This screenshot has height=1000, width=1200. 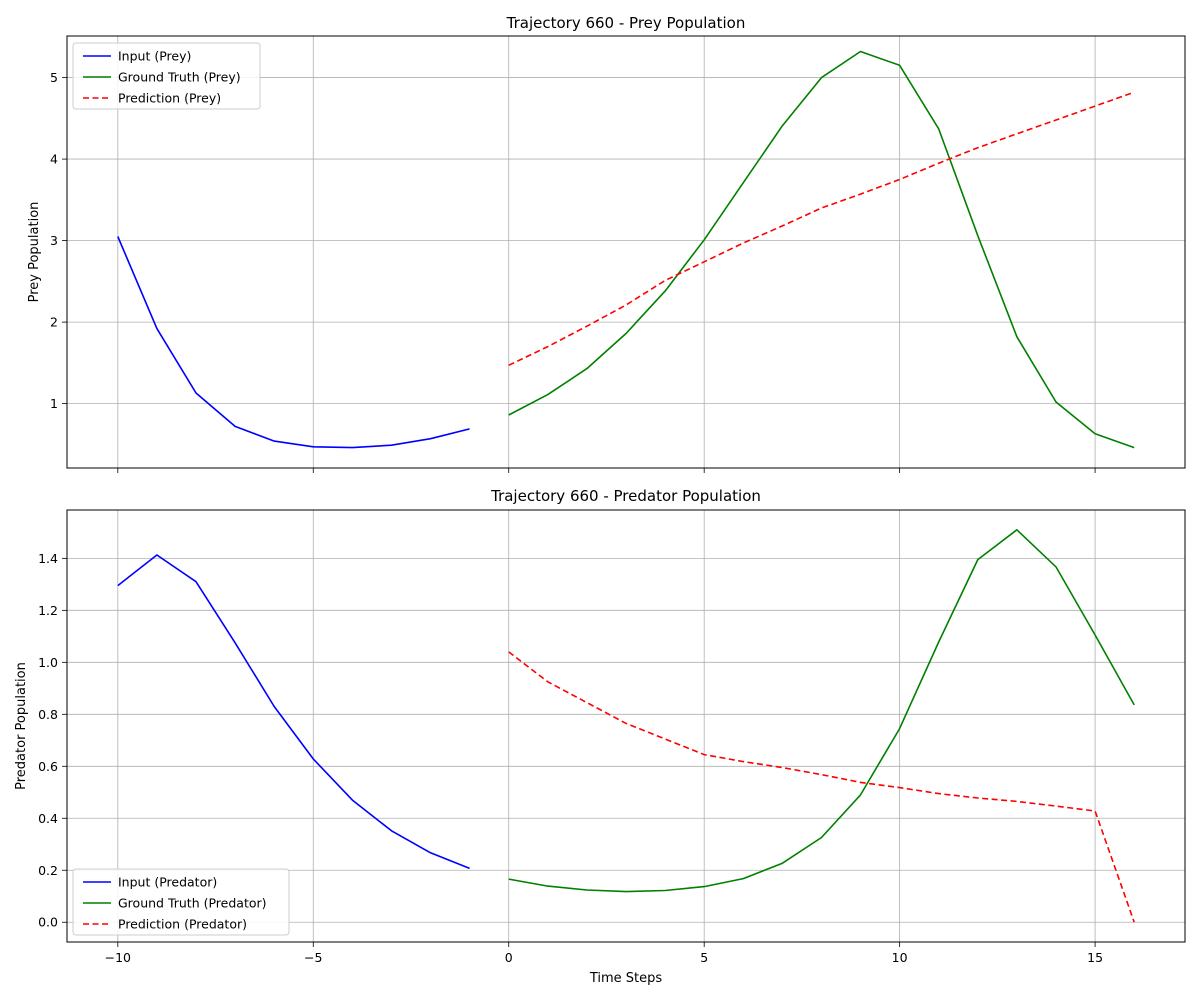 I want to click on predator-x-tick-label: 15, so click(x=1095, y=957).